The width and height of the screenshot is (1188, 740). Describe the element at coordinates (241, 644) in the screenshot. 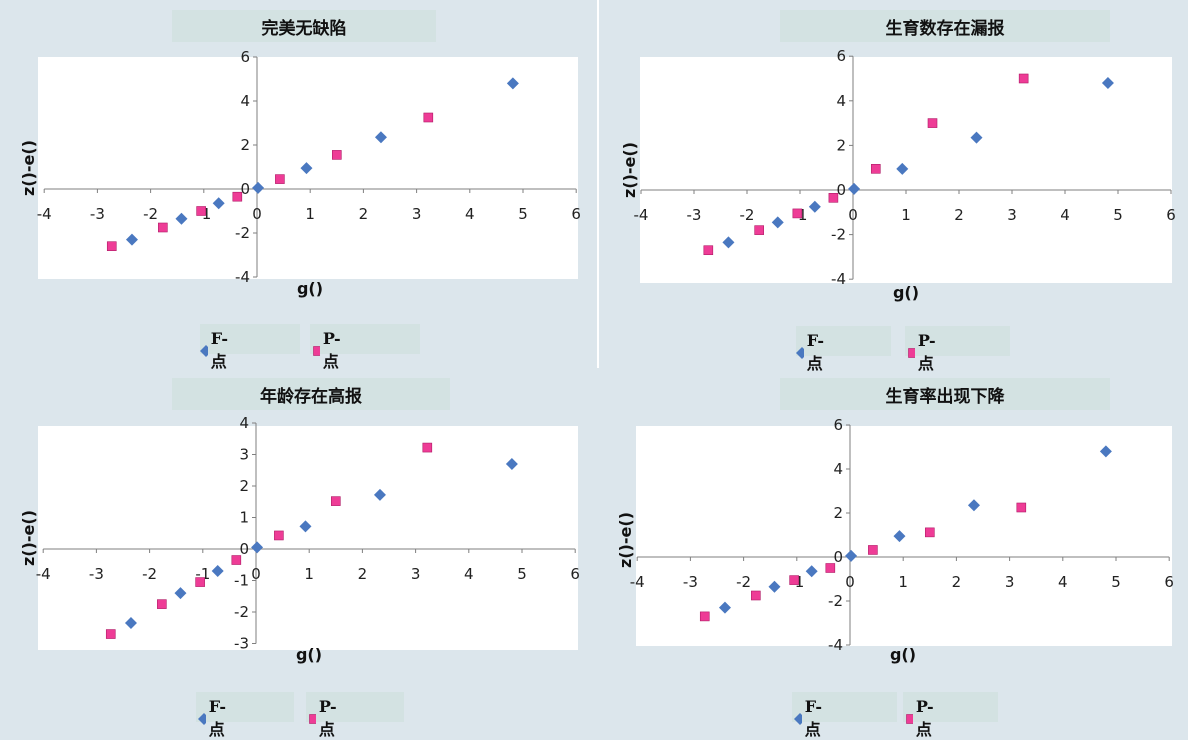

I see `y-tick-label: -3` at that location.